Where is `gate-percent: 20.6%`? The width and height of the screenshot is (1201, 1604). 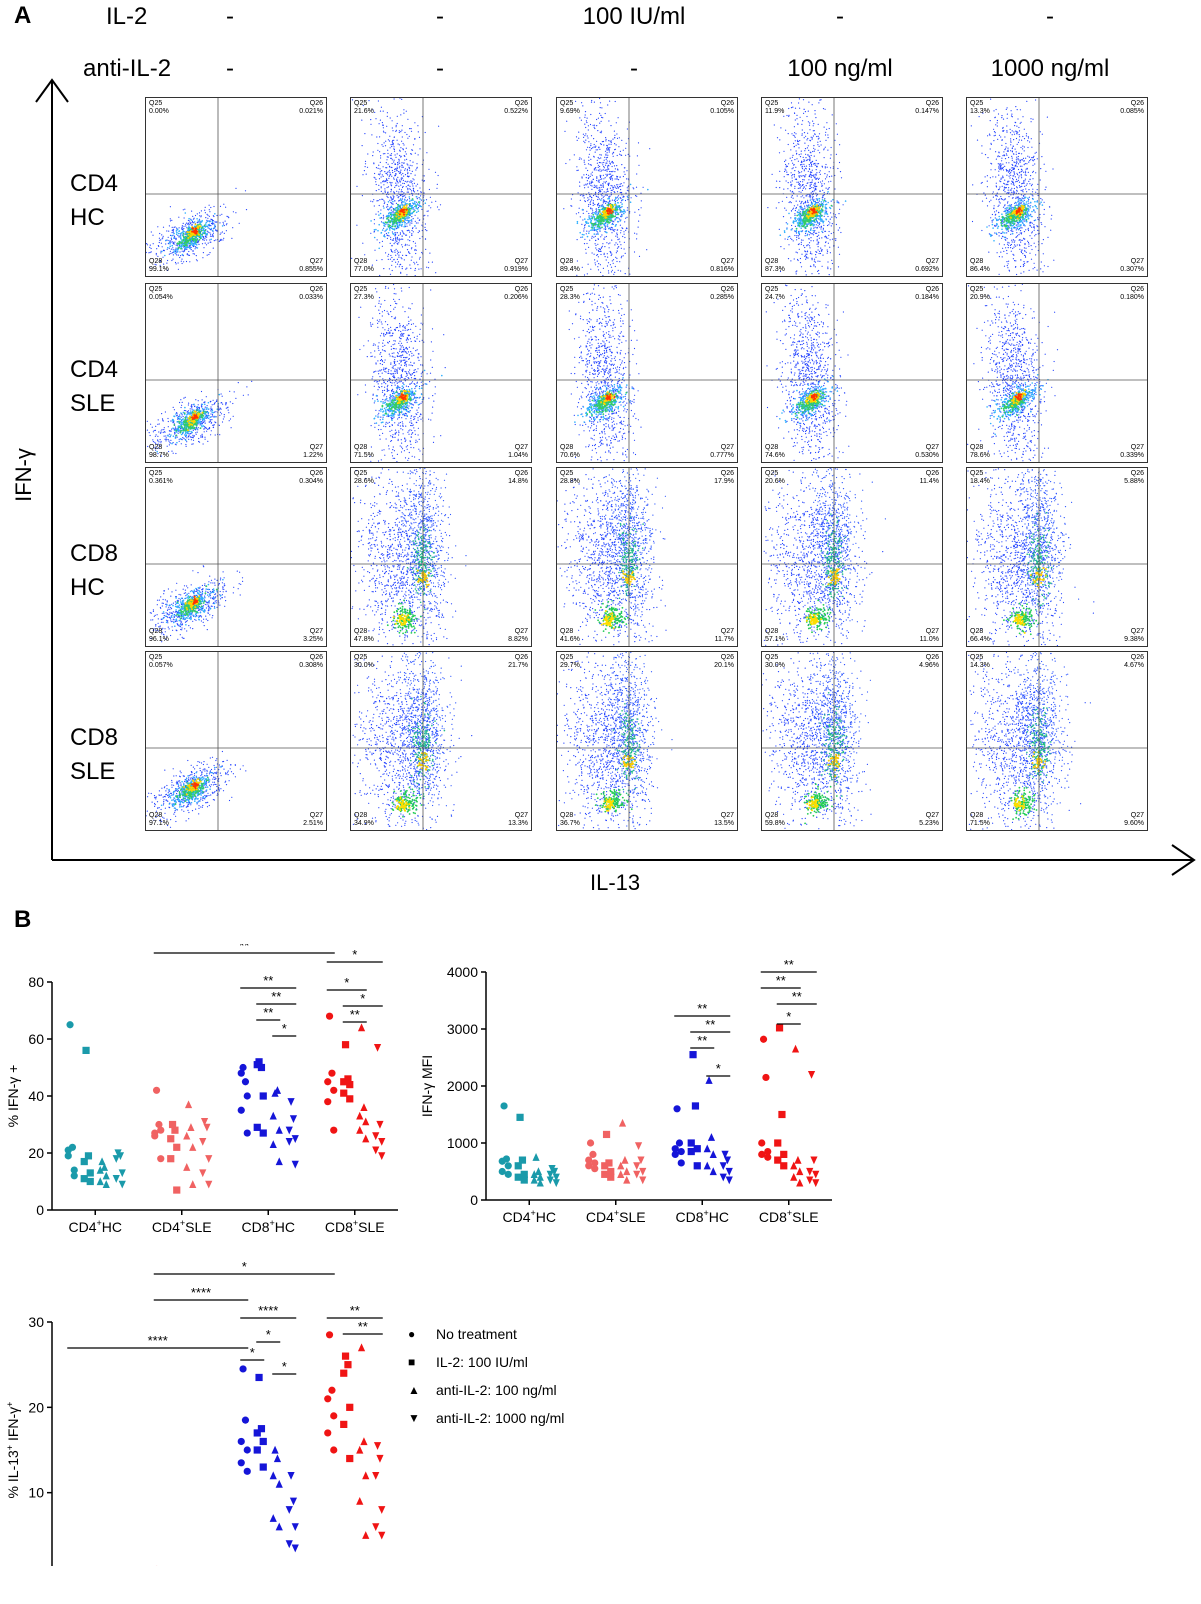 gate-percent: 20.6% is located at coordinates (775, 482).